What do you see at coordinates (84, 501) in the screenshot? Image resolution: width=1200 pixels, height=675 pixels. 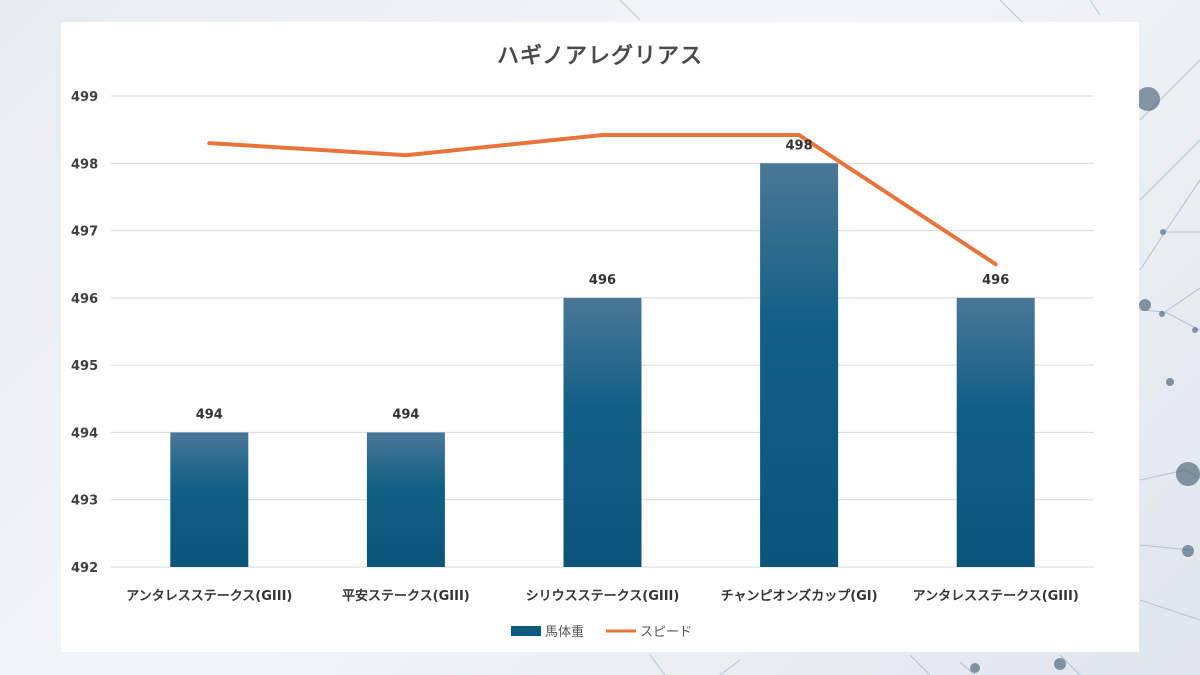 I see `y-tick-label: 493` at bounding box center [84, 501].